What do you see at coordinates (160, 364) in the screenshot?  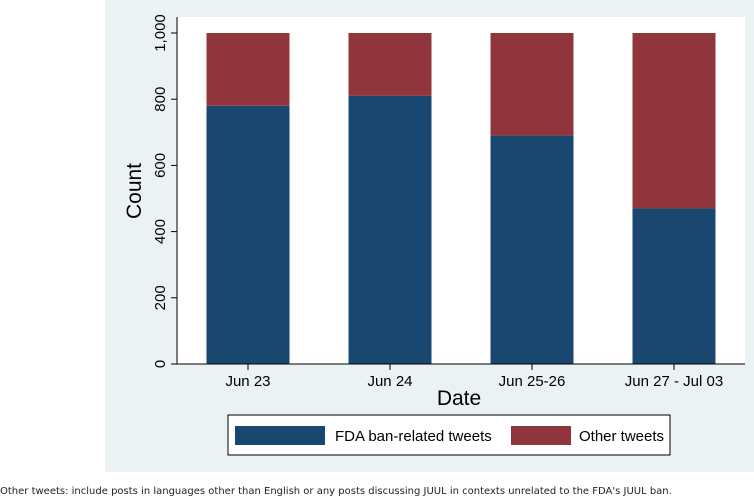 I see `y-tick-label: 0` at bounding box center [160, 364].